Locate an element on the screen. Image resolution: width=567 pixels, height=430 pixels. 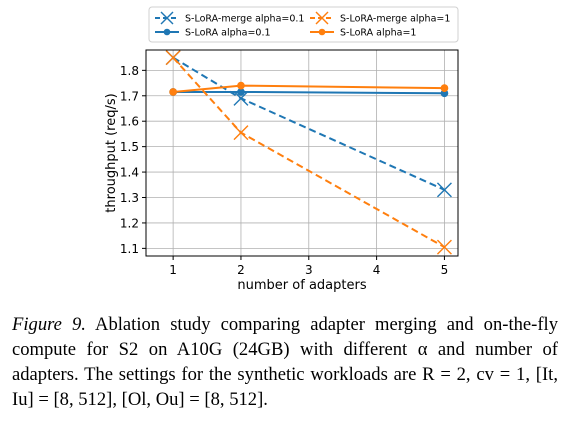
legend-label: S-LoRA alpha=0.1 is located at coordinates (228, 33).